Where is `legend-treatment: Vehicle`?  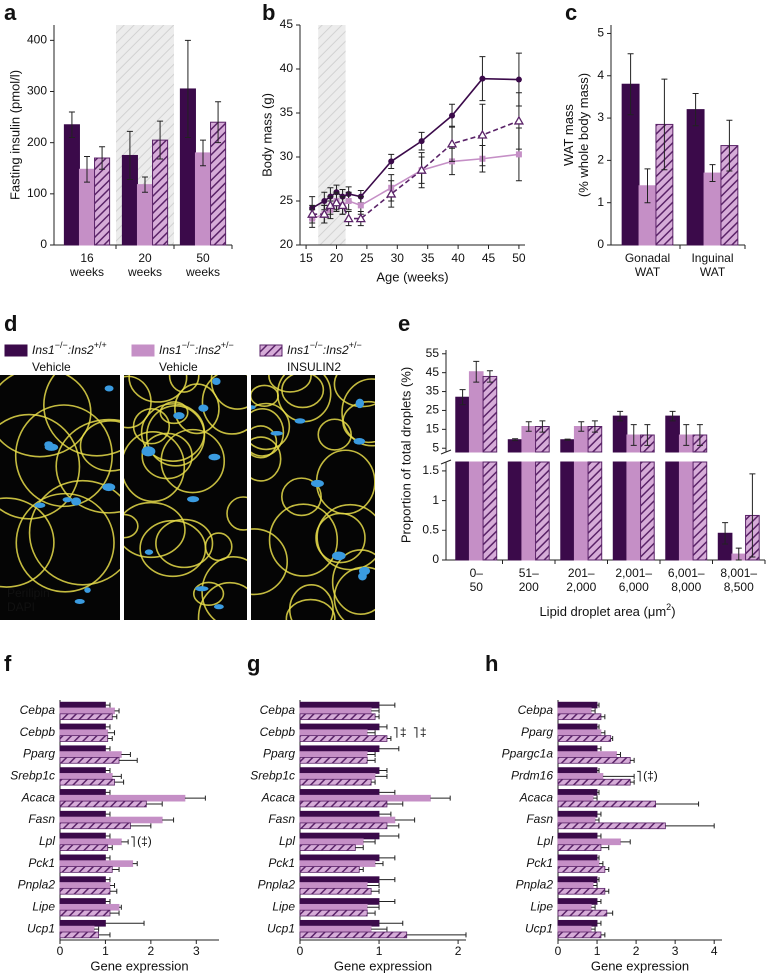 legend-treatment: Vehicle is located at coordinates (51, 367).